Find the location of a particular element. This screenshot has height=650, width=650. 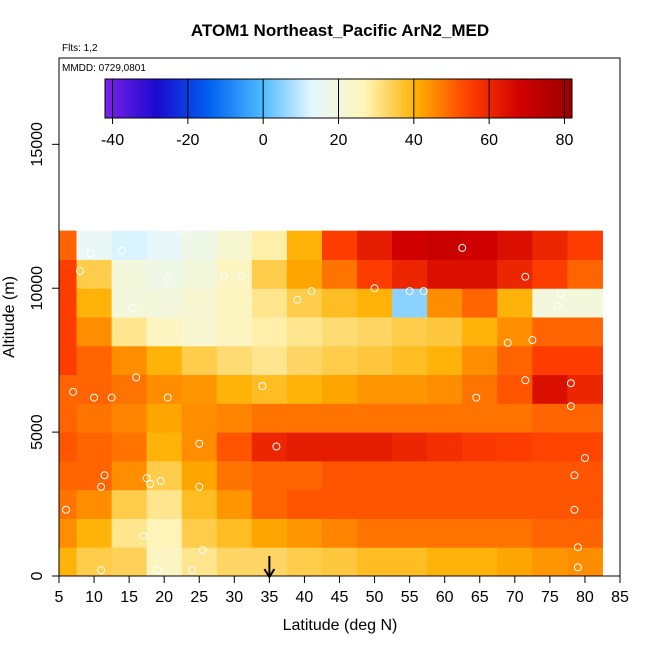

colorbar-tick-label: -20 is located at coordinates (187, 140).